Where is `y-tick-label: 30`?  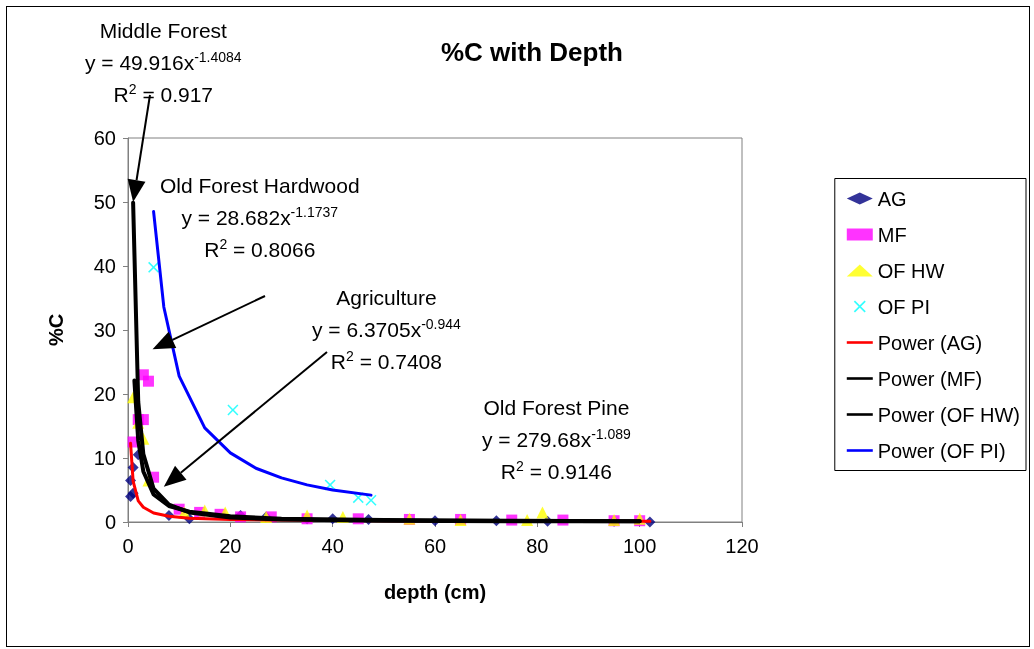 y-tick-label: 30 is located at coordinates (104, 330).